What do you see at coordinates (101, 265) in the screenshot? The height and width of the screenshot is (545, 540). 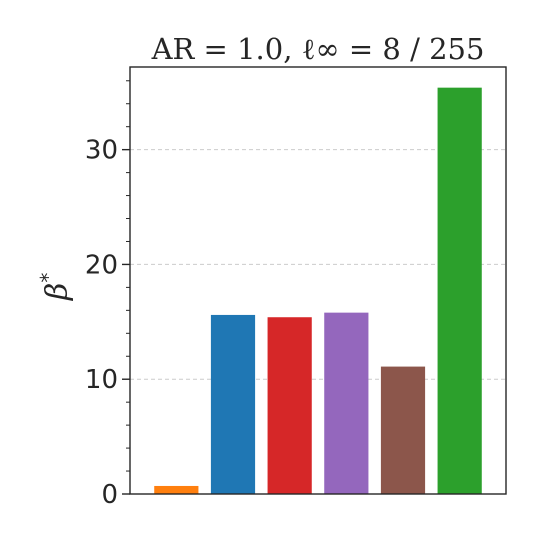 I see `y-tick-label: 20` at bounding box center [101, 265].